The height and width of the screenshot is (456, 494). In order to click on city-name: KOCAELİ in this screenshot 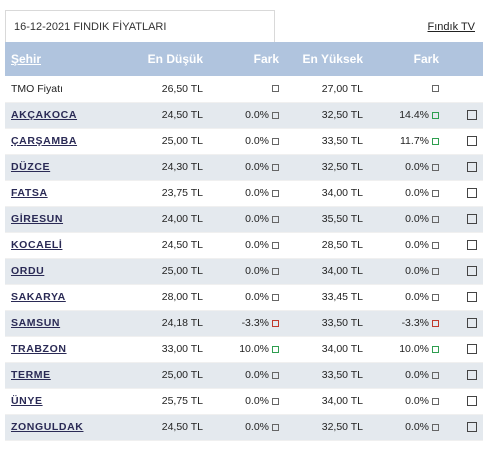, I will do `click(70, 245)`.